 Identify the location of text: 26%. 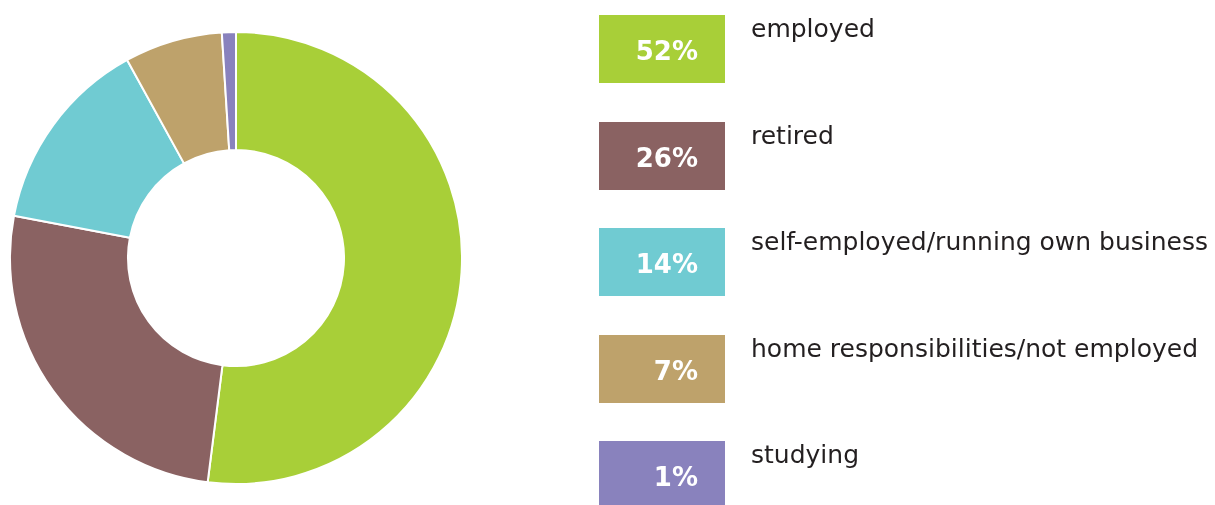
(666, 158).